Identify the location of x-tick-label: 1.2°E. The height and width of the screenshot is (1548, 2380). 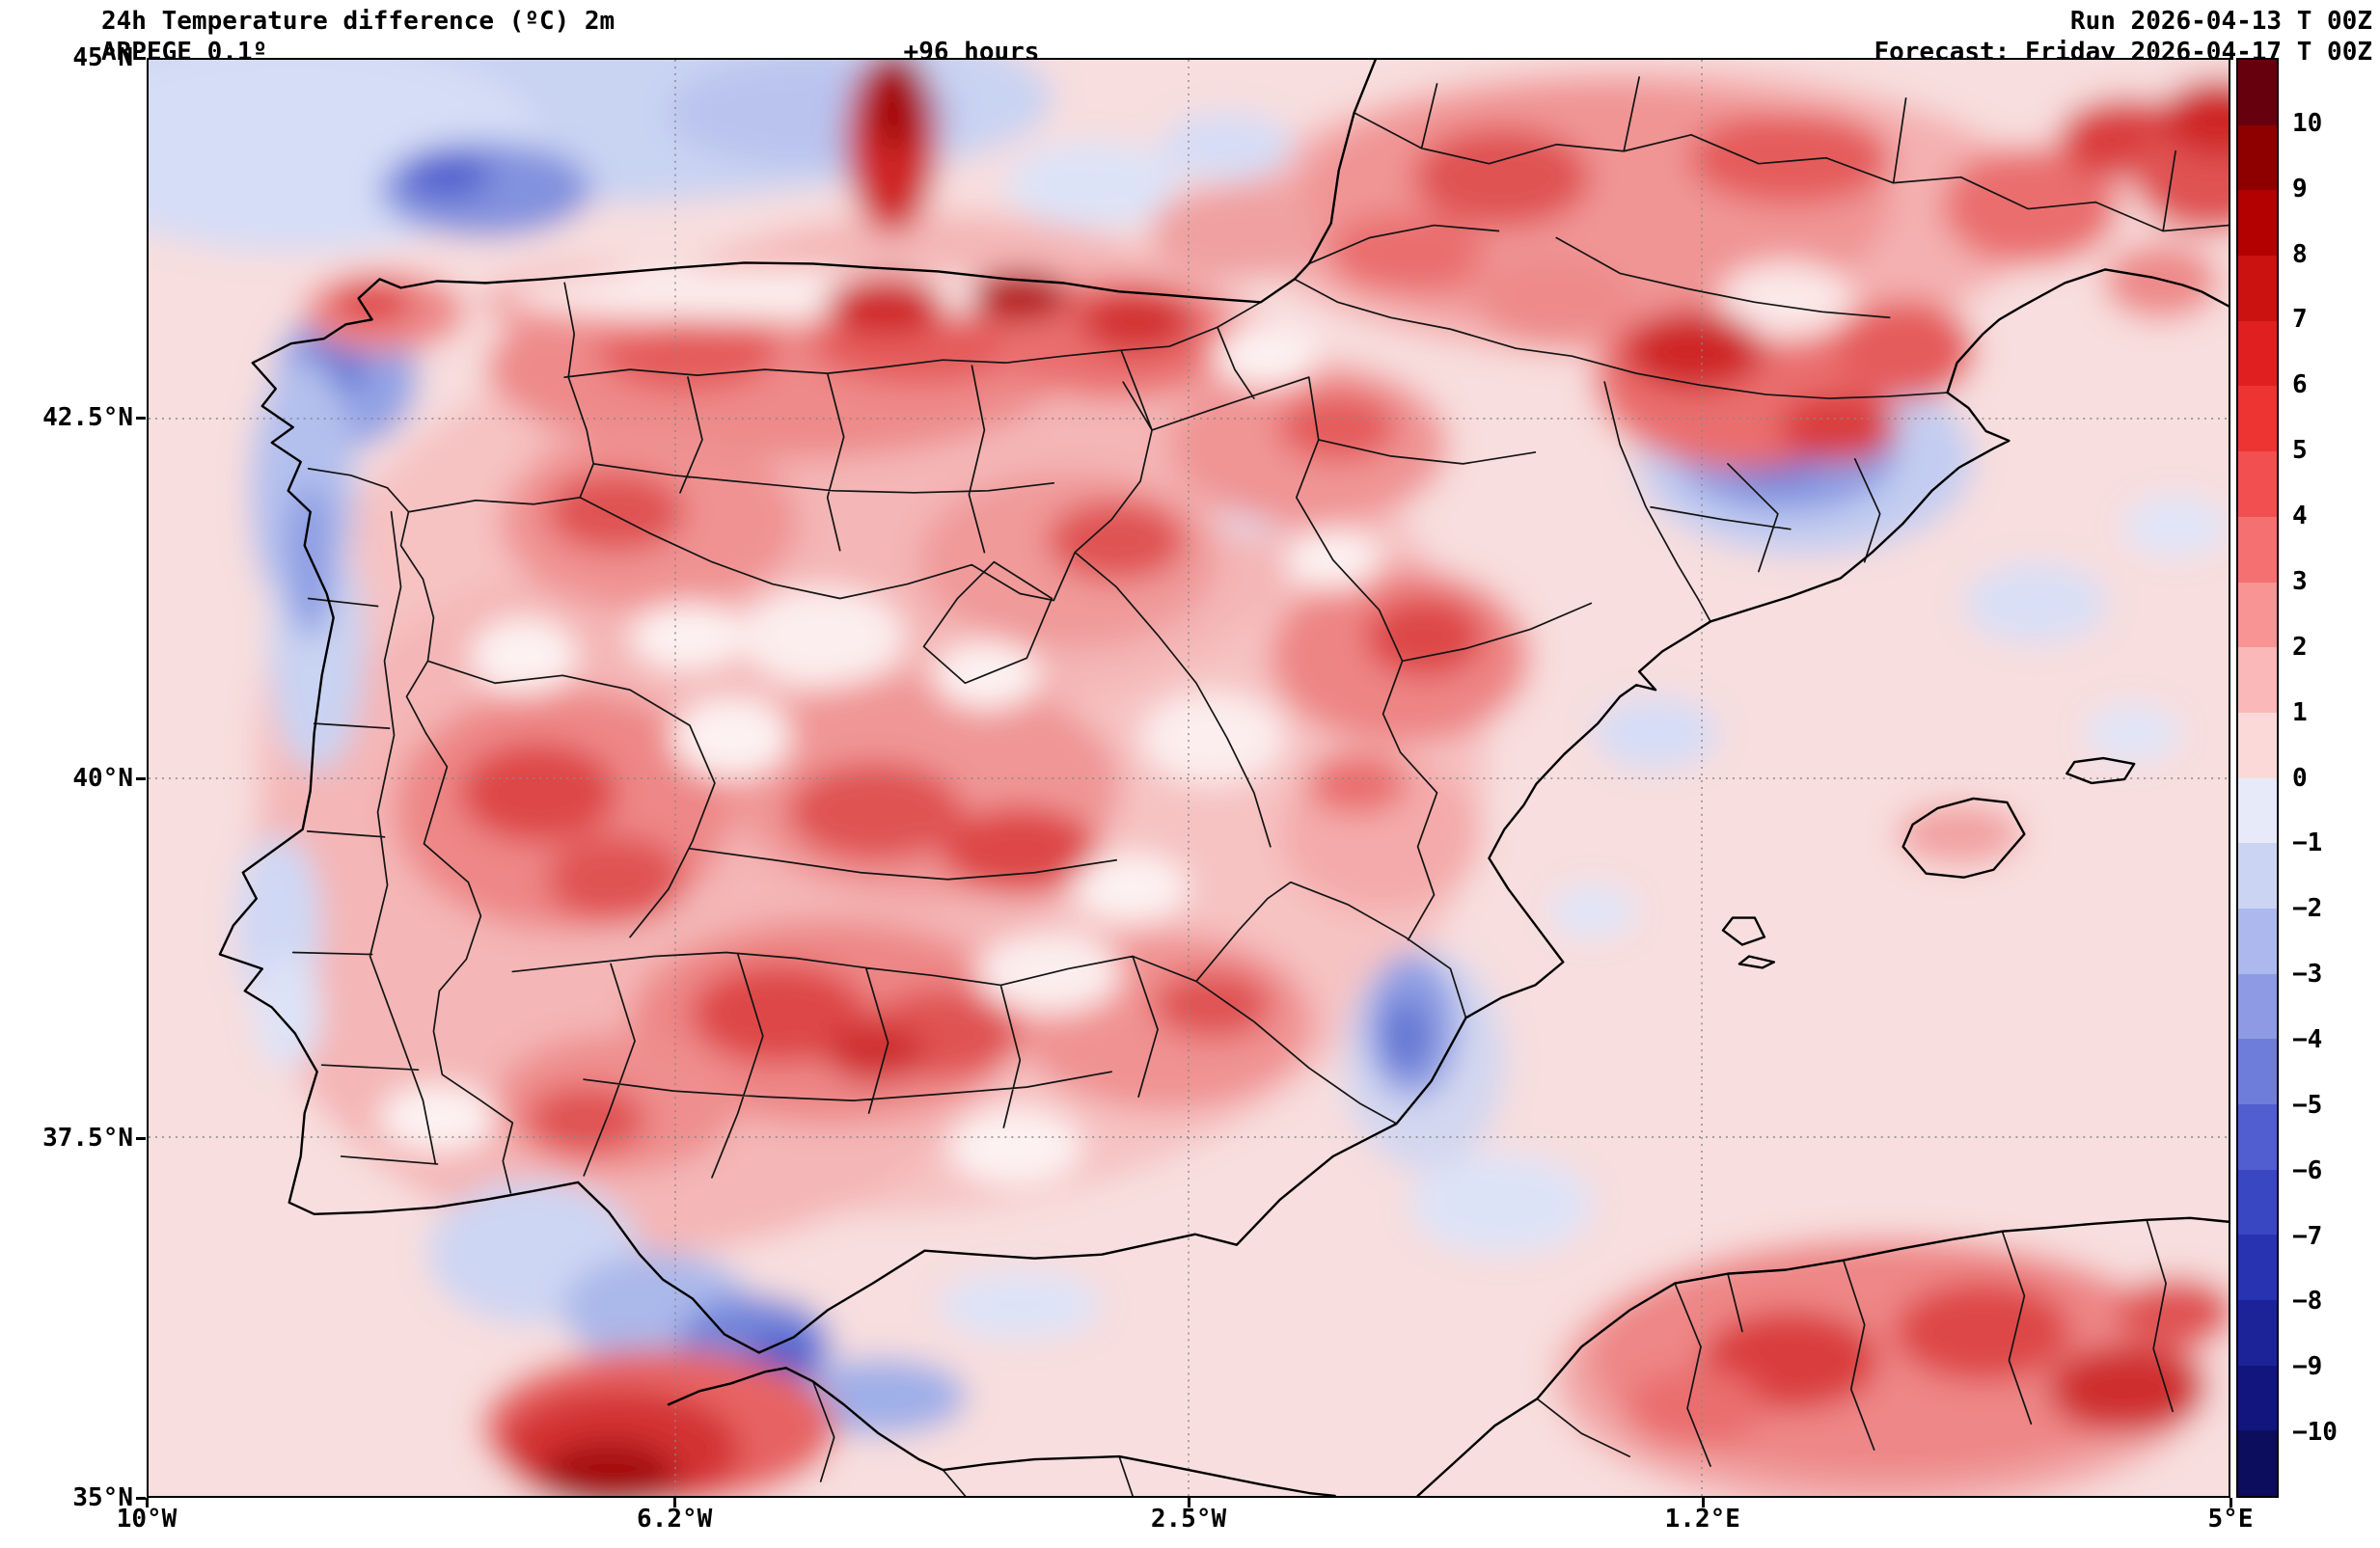
(1702, 1520).